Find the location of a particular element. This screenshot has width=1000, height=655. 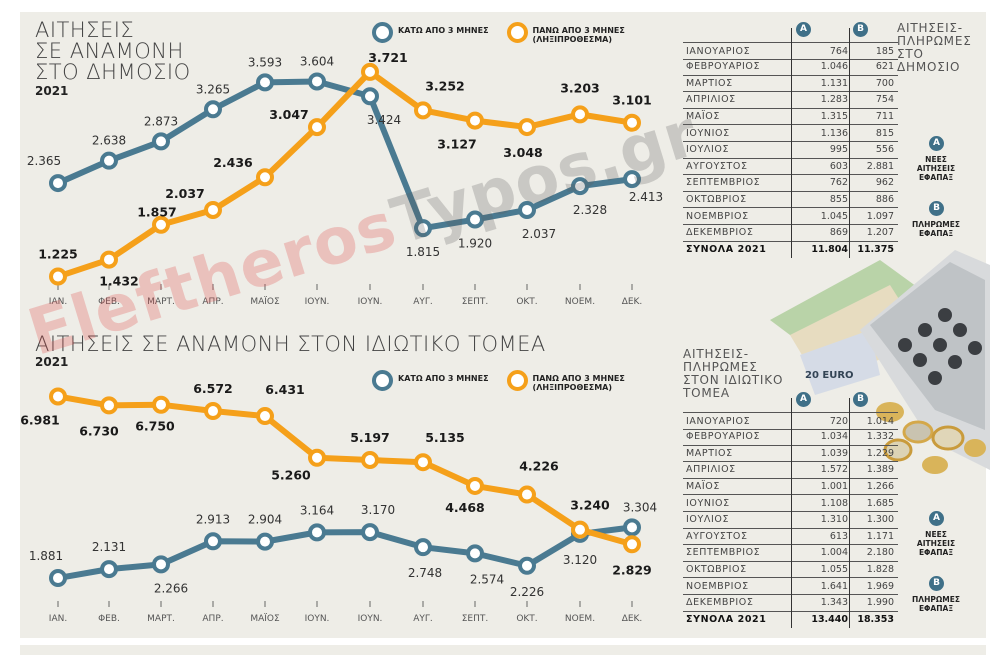

x-tick-label: ΝΟΕΜ. is located at coordinates (580, 619).